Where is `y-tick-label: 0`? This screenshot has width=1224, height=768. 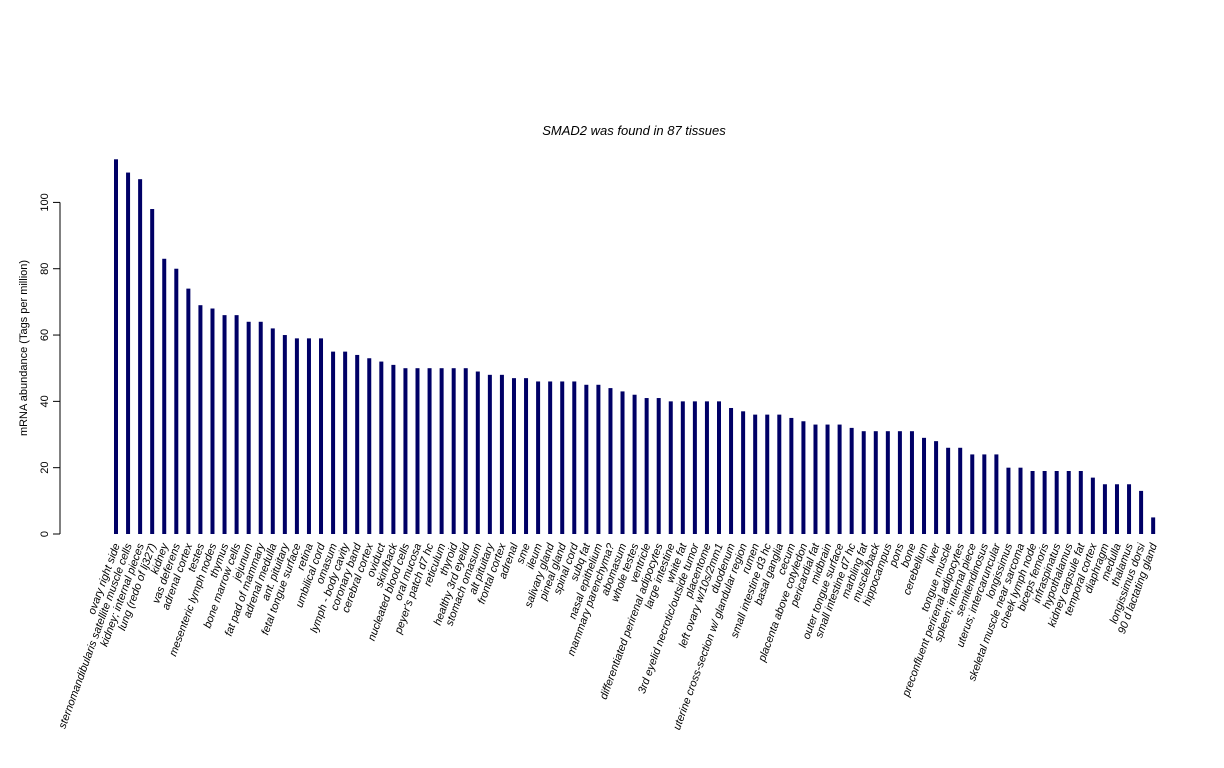 y-tick-label: 0 is located at coordinates (45, 534).